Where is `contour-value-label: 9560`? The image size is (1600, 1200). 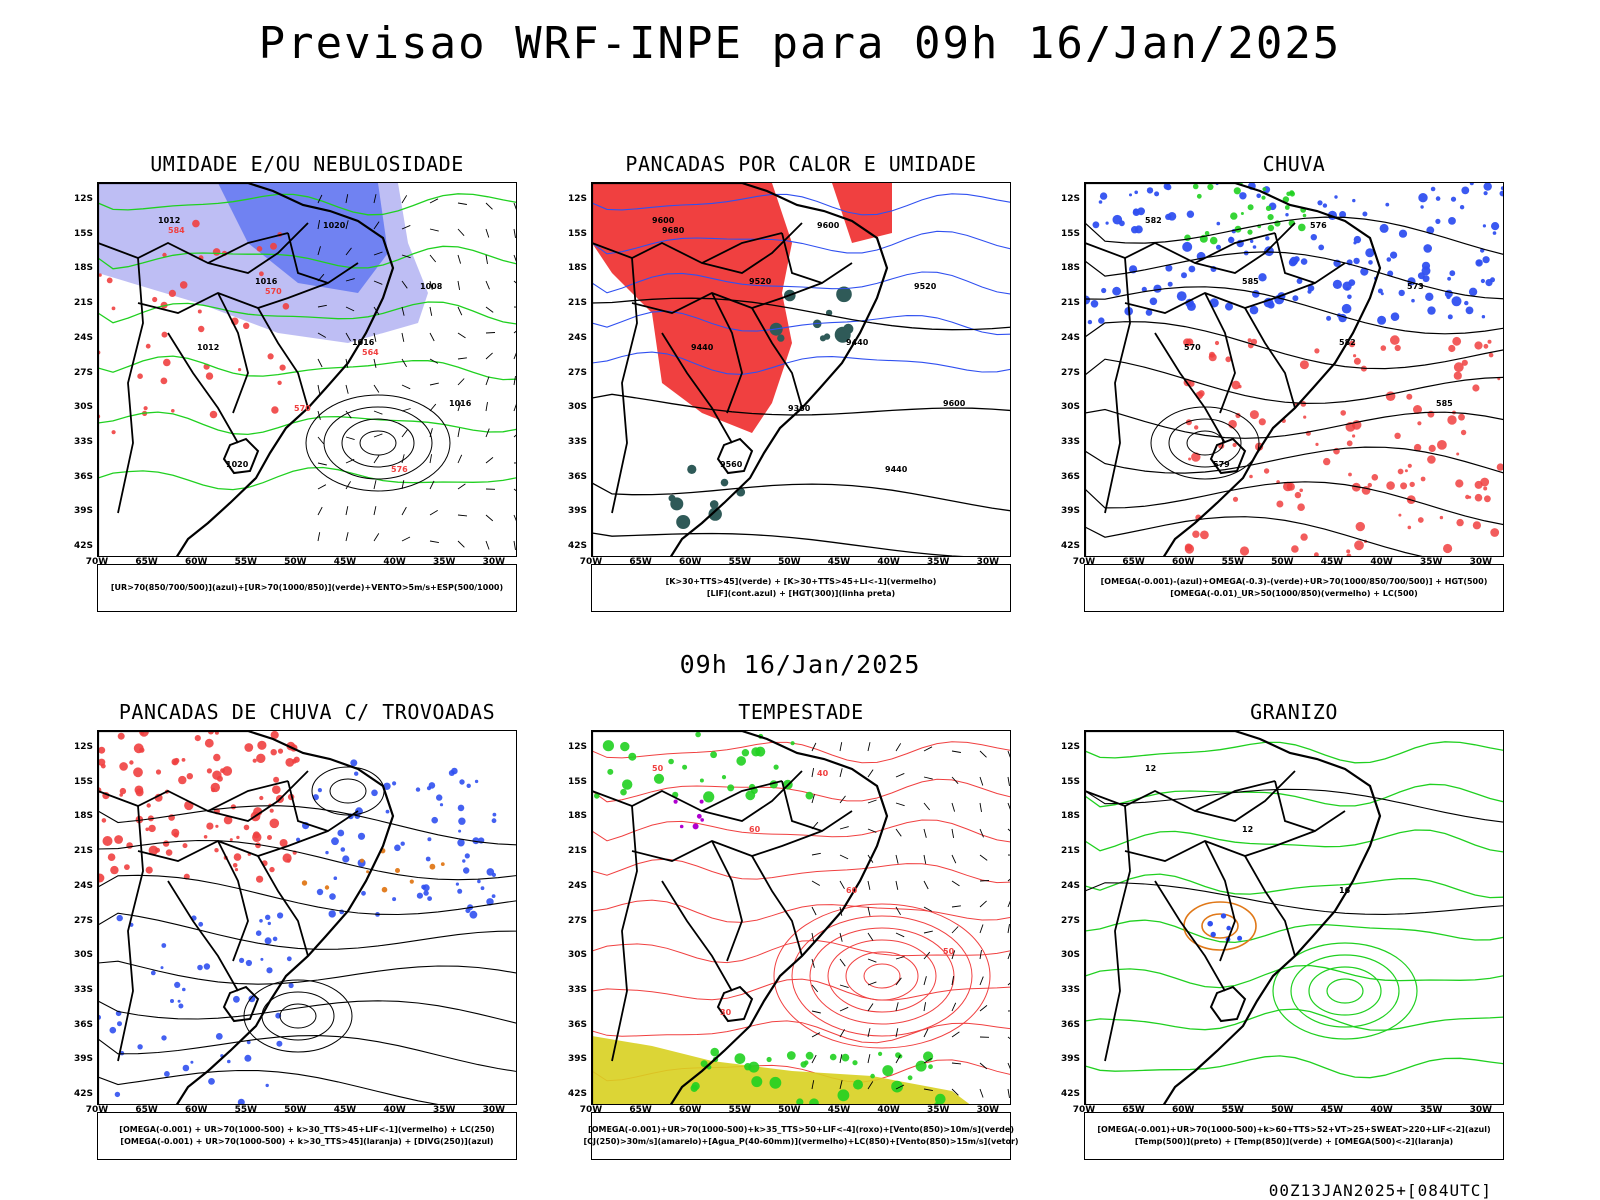 contour-value-label: 9560 is located at coordinates (731, 464).